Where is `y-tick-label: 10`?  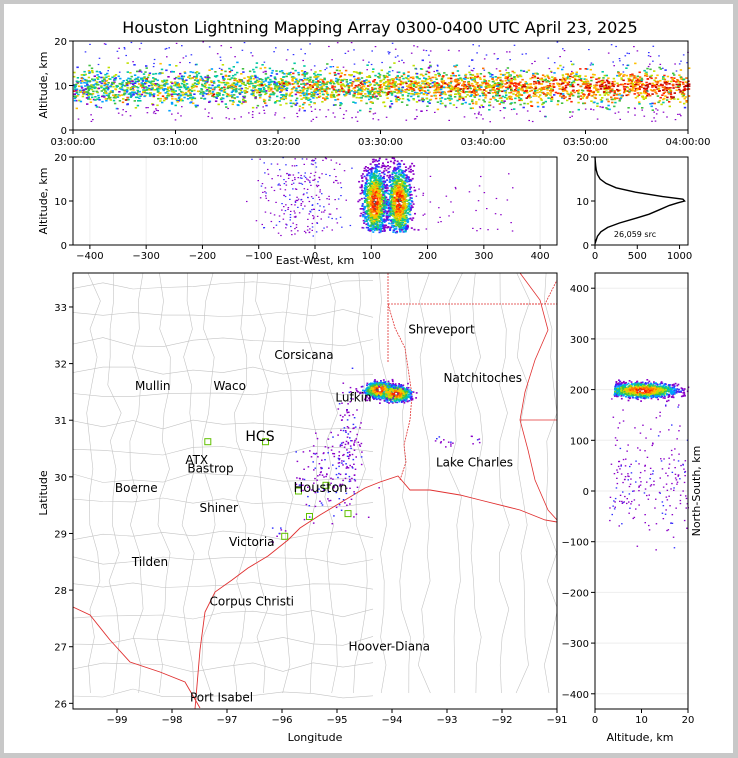
y-tick-label: 10 is located at coordinates (60, 87).